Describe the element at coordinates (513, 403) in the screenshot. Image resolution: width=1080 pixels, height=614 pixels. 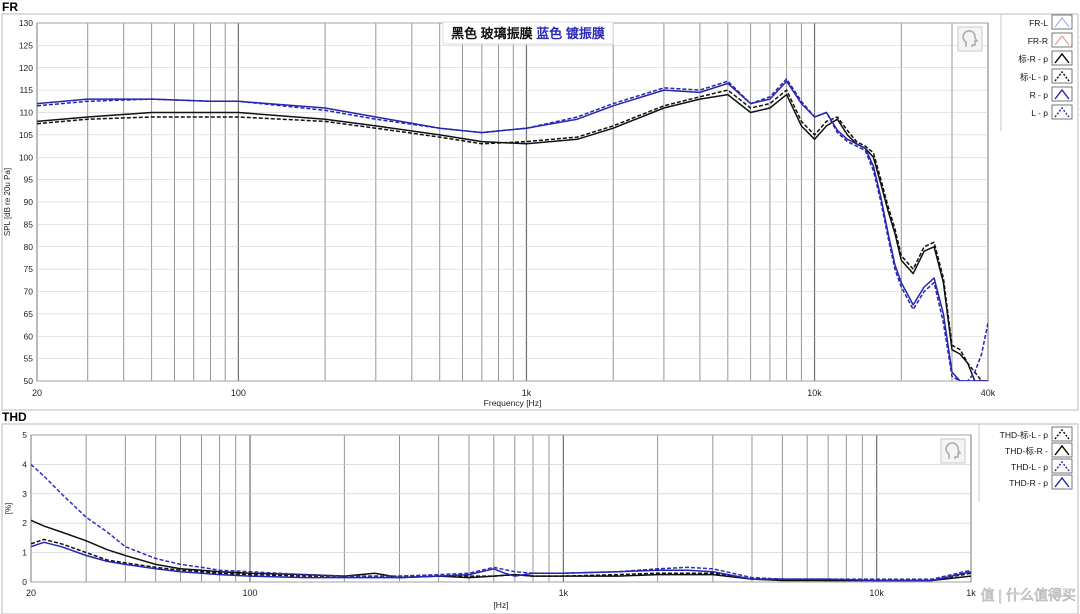
I see `x-axis-label: Frequency [Hz]` at that location.